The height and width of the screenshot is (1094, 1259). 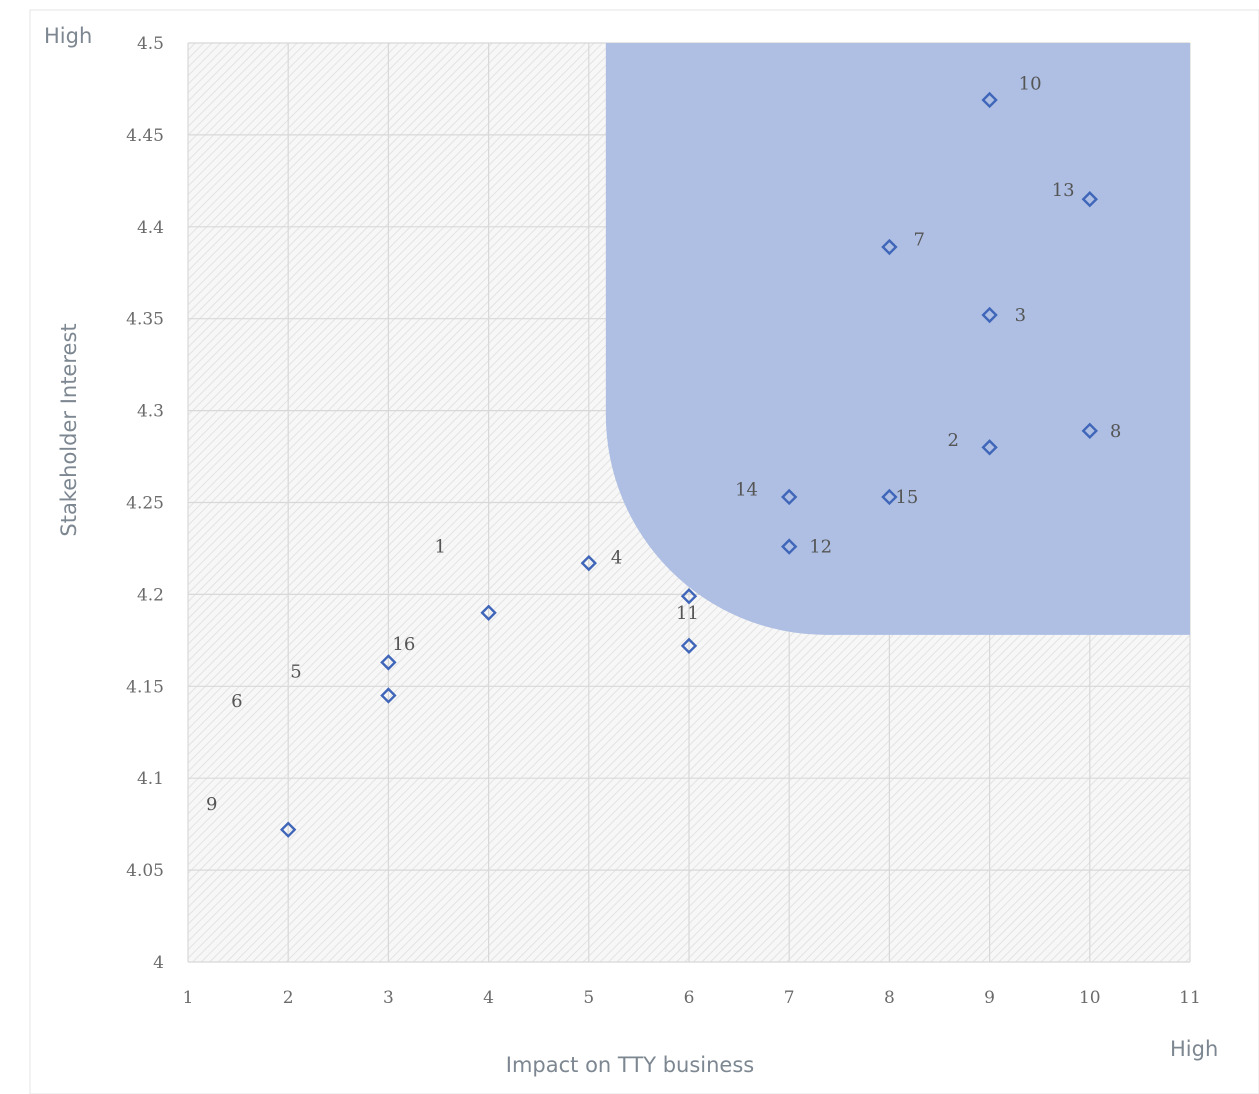 What do you see at coordinates (687, 613) in the screenshot?
I see `point-label: 11` at bounding box center [687, 613].